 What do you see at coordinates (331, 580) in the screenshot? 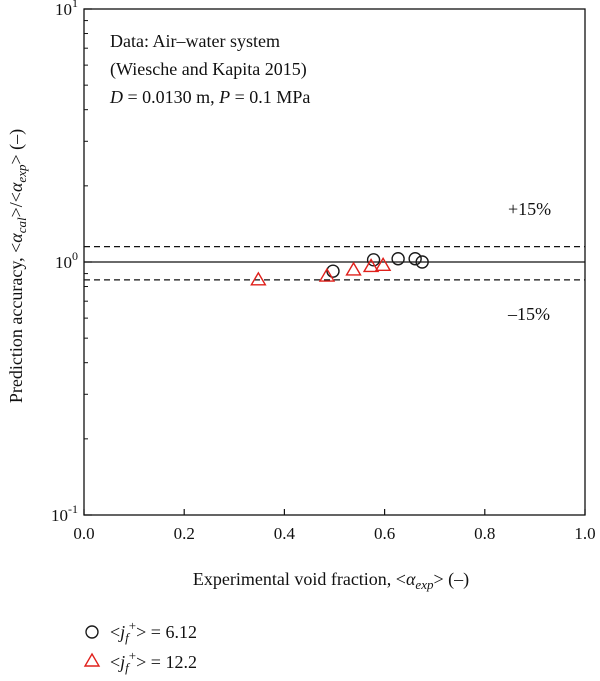
I see `x-axis-title: Experimental void fraction, <αexp> (–)` at bounding box center [331, 580].